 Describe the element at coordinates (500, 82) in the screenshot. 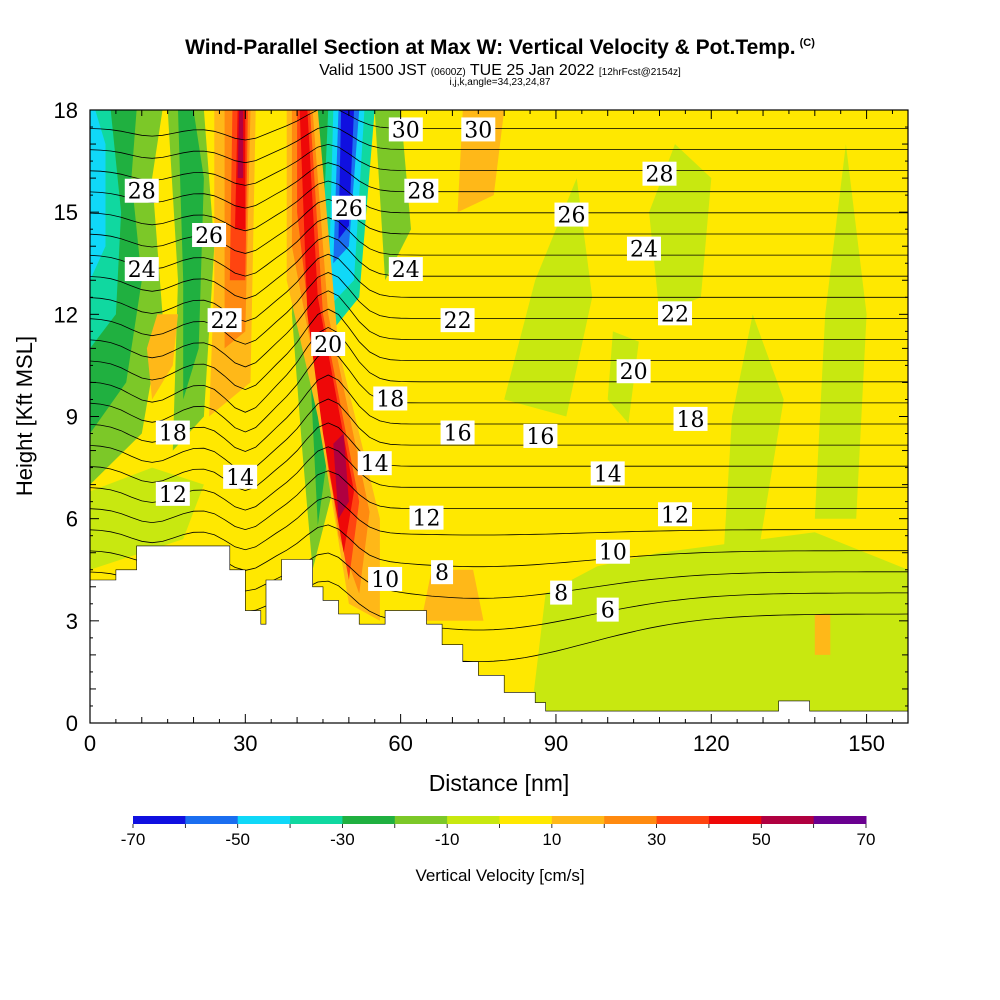

I see `index-line: i,j,k,angle=34,23,24,87` at that location.